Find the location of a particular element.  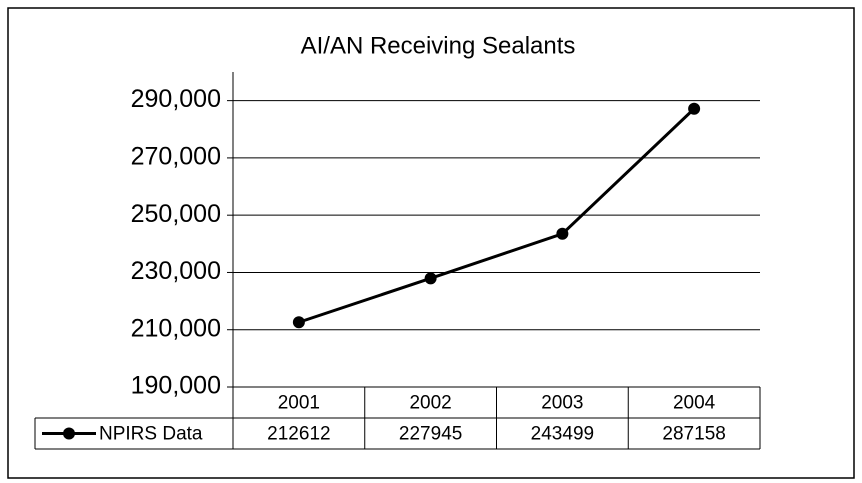

x-tick-label: 2002 is located at coordinates (430, 403).